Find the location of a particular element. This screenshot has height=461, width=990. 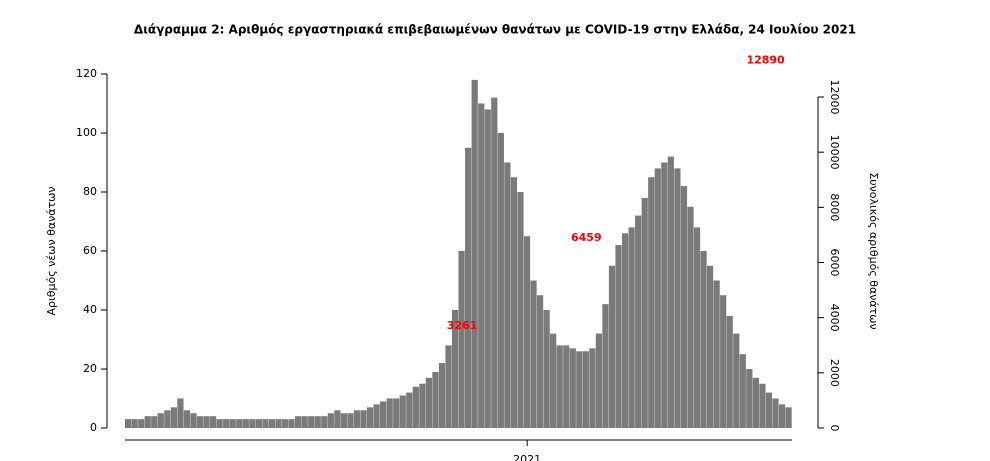

y2-tick-label: 6000 is located at coordinates (834, 263).